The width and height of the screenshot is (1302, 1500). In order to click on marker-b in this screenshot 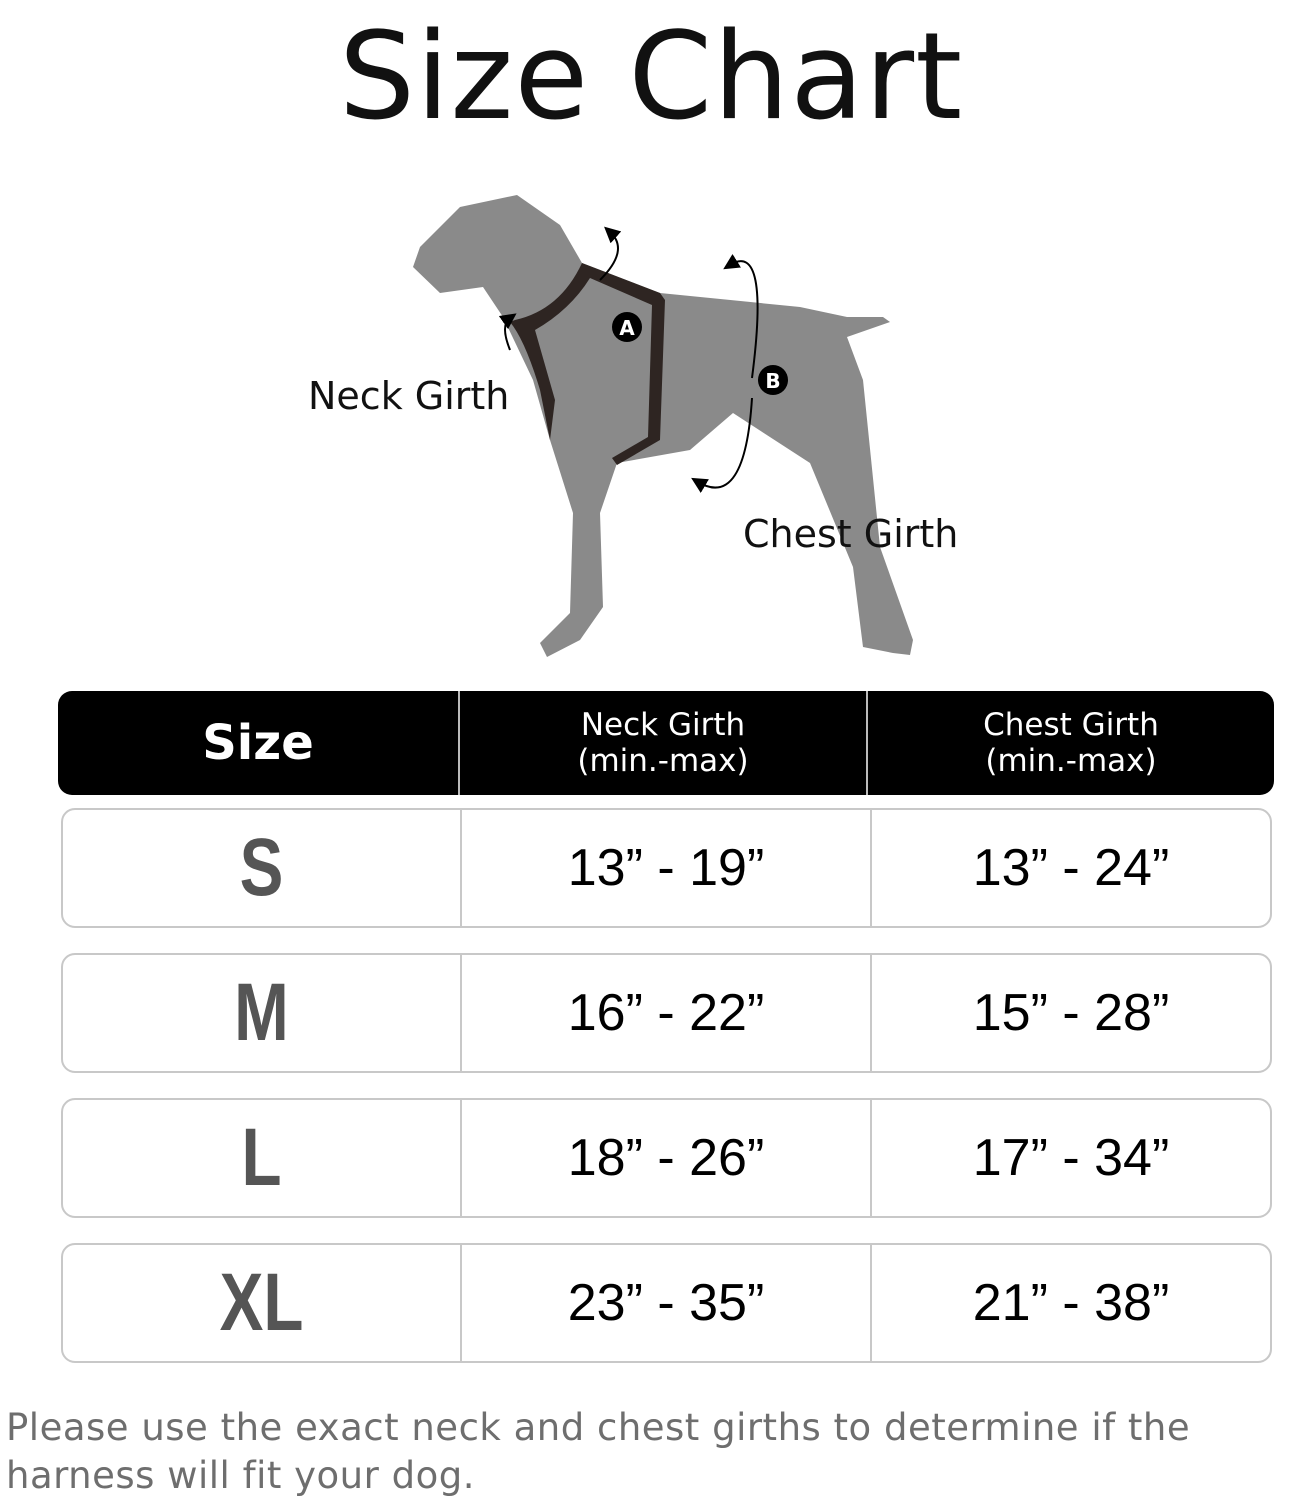, I will do `click(773, 380)`.